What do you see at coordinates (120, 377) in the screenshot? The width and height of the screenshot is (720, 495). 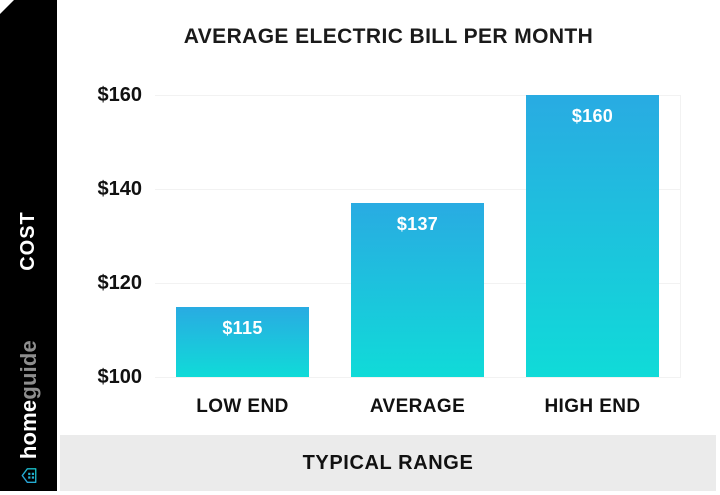 I see `y-tick-100: $100` at bounding box center [120, 377].